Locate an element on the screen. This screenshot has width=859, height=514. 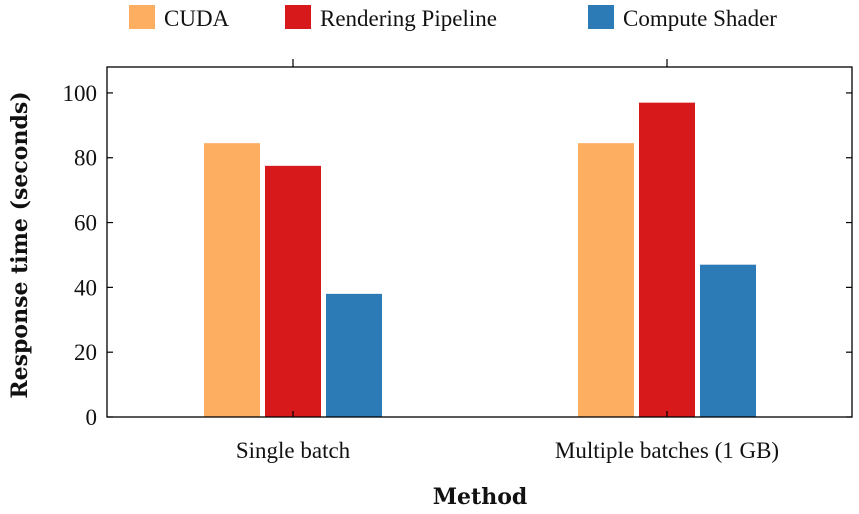
legend-label: Compute Shader is located at coordinates (700, 18).